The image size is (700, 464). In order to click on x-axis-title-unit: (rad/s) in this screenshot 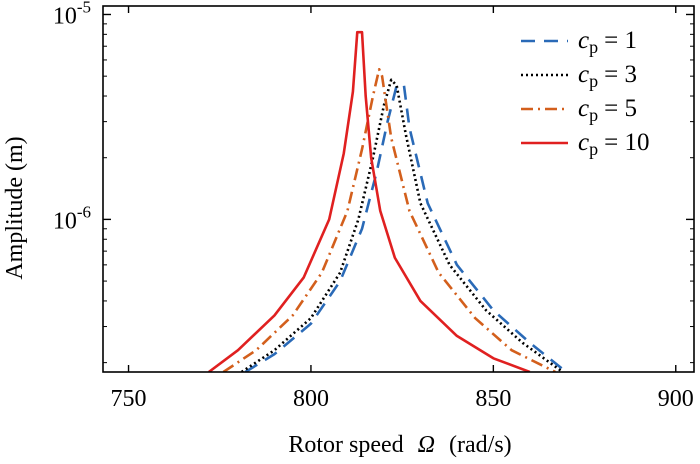, I will do `click(480, 445)`.